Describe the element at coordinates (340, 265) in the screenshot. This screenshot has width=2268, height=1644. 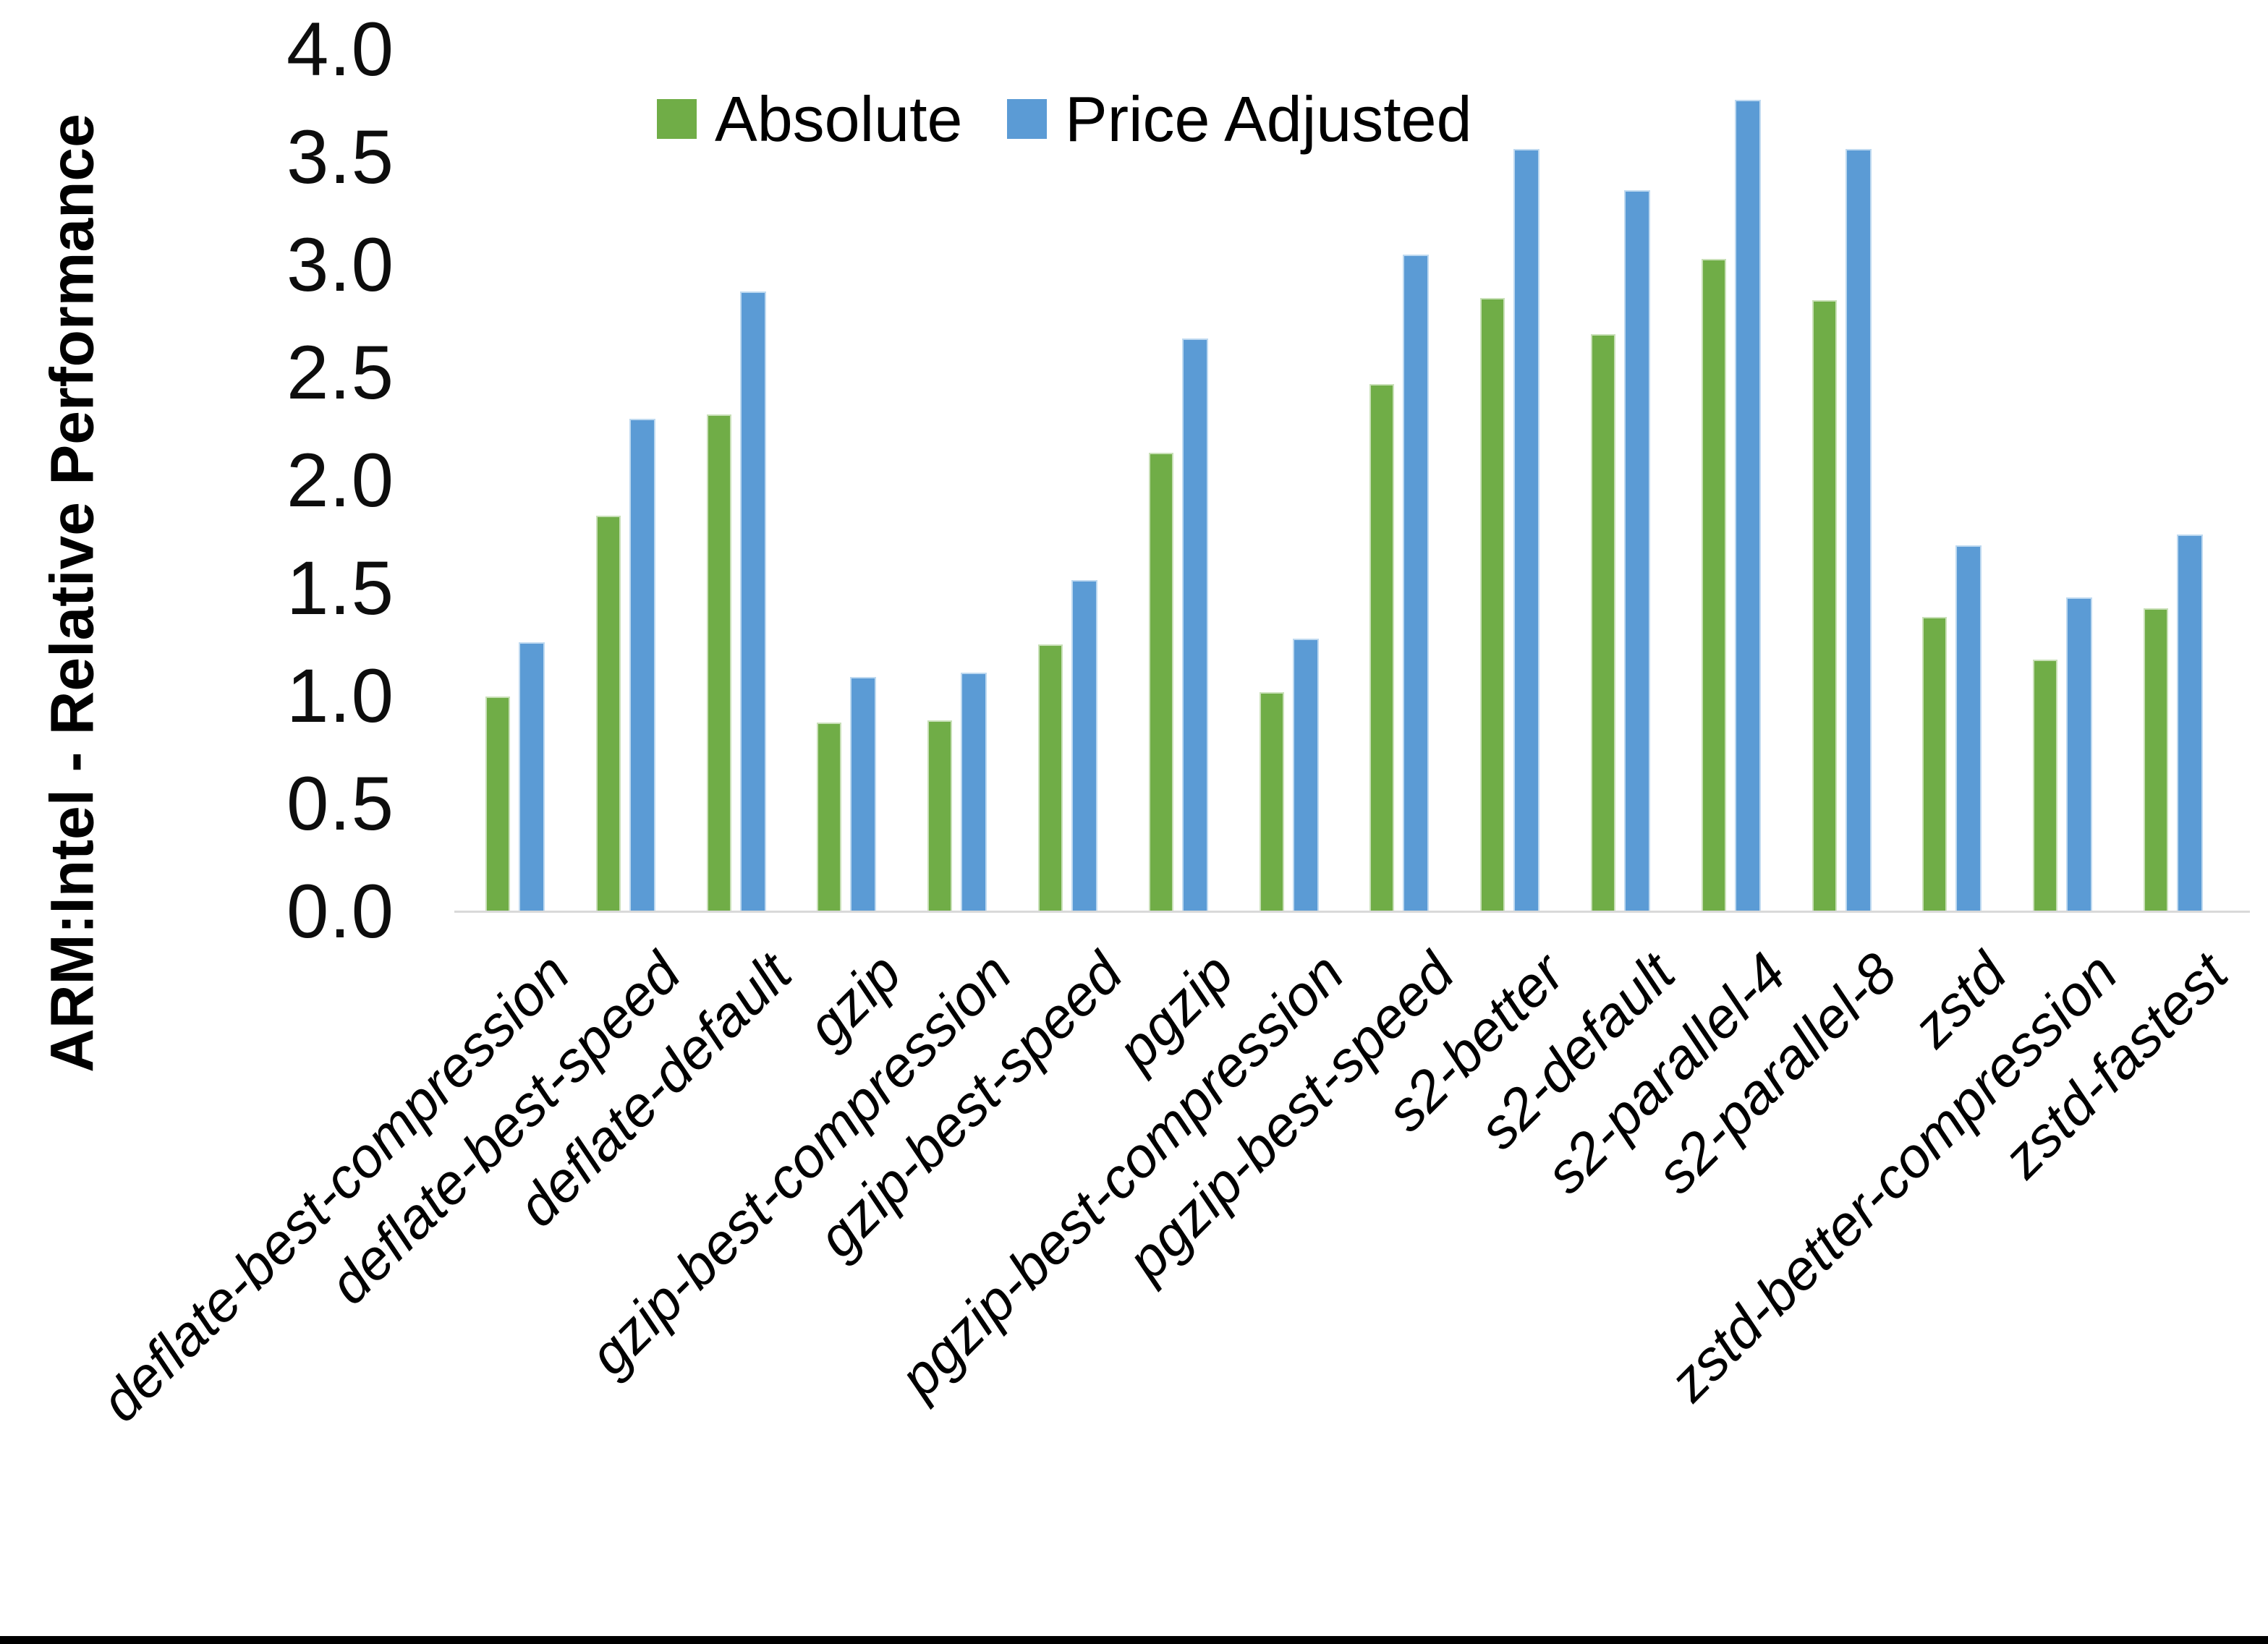
I see `y-tick-label: 3.0` at that location.